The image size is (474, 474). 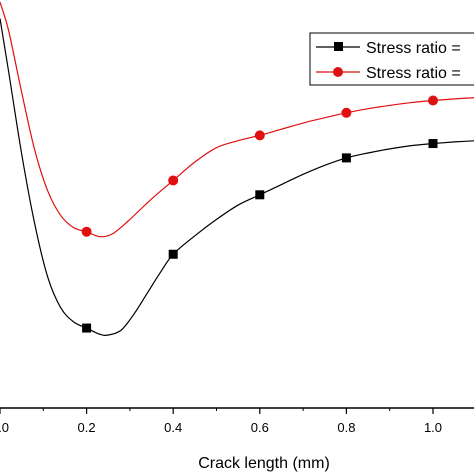 What do you see at coordinates (264, 463) in the screenshot?
I see `x-axis-title: Crack length (mm)` at bounding box center [264, 463].